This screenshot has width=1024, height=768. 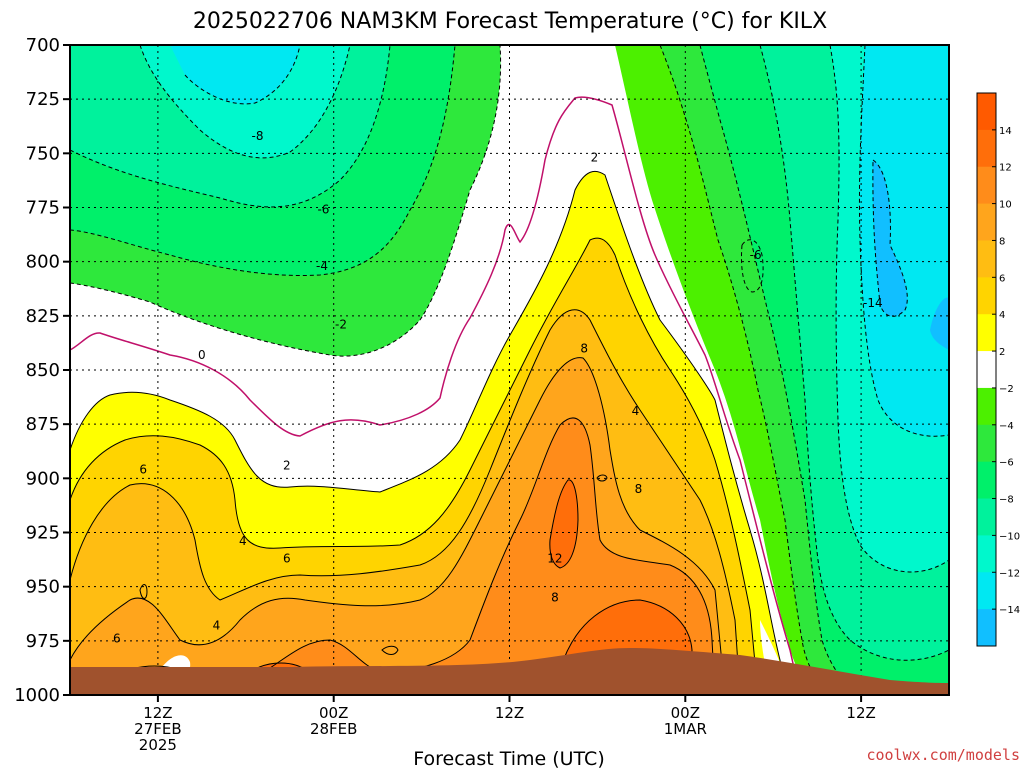 I want to click on contour-label: -4, so click(x=322, y=266).